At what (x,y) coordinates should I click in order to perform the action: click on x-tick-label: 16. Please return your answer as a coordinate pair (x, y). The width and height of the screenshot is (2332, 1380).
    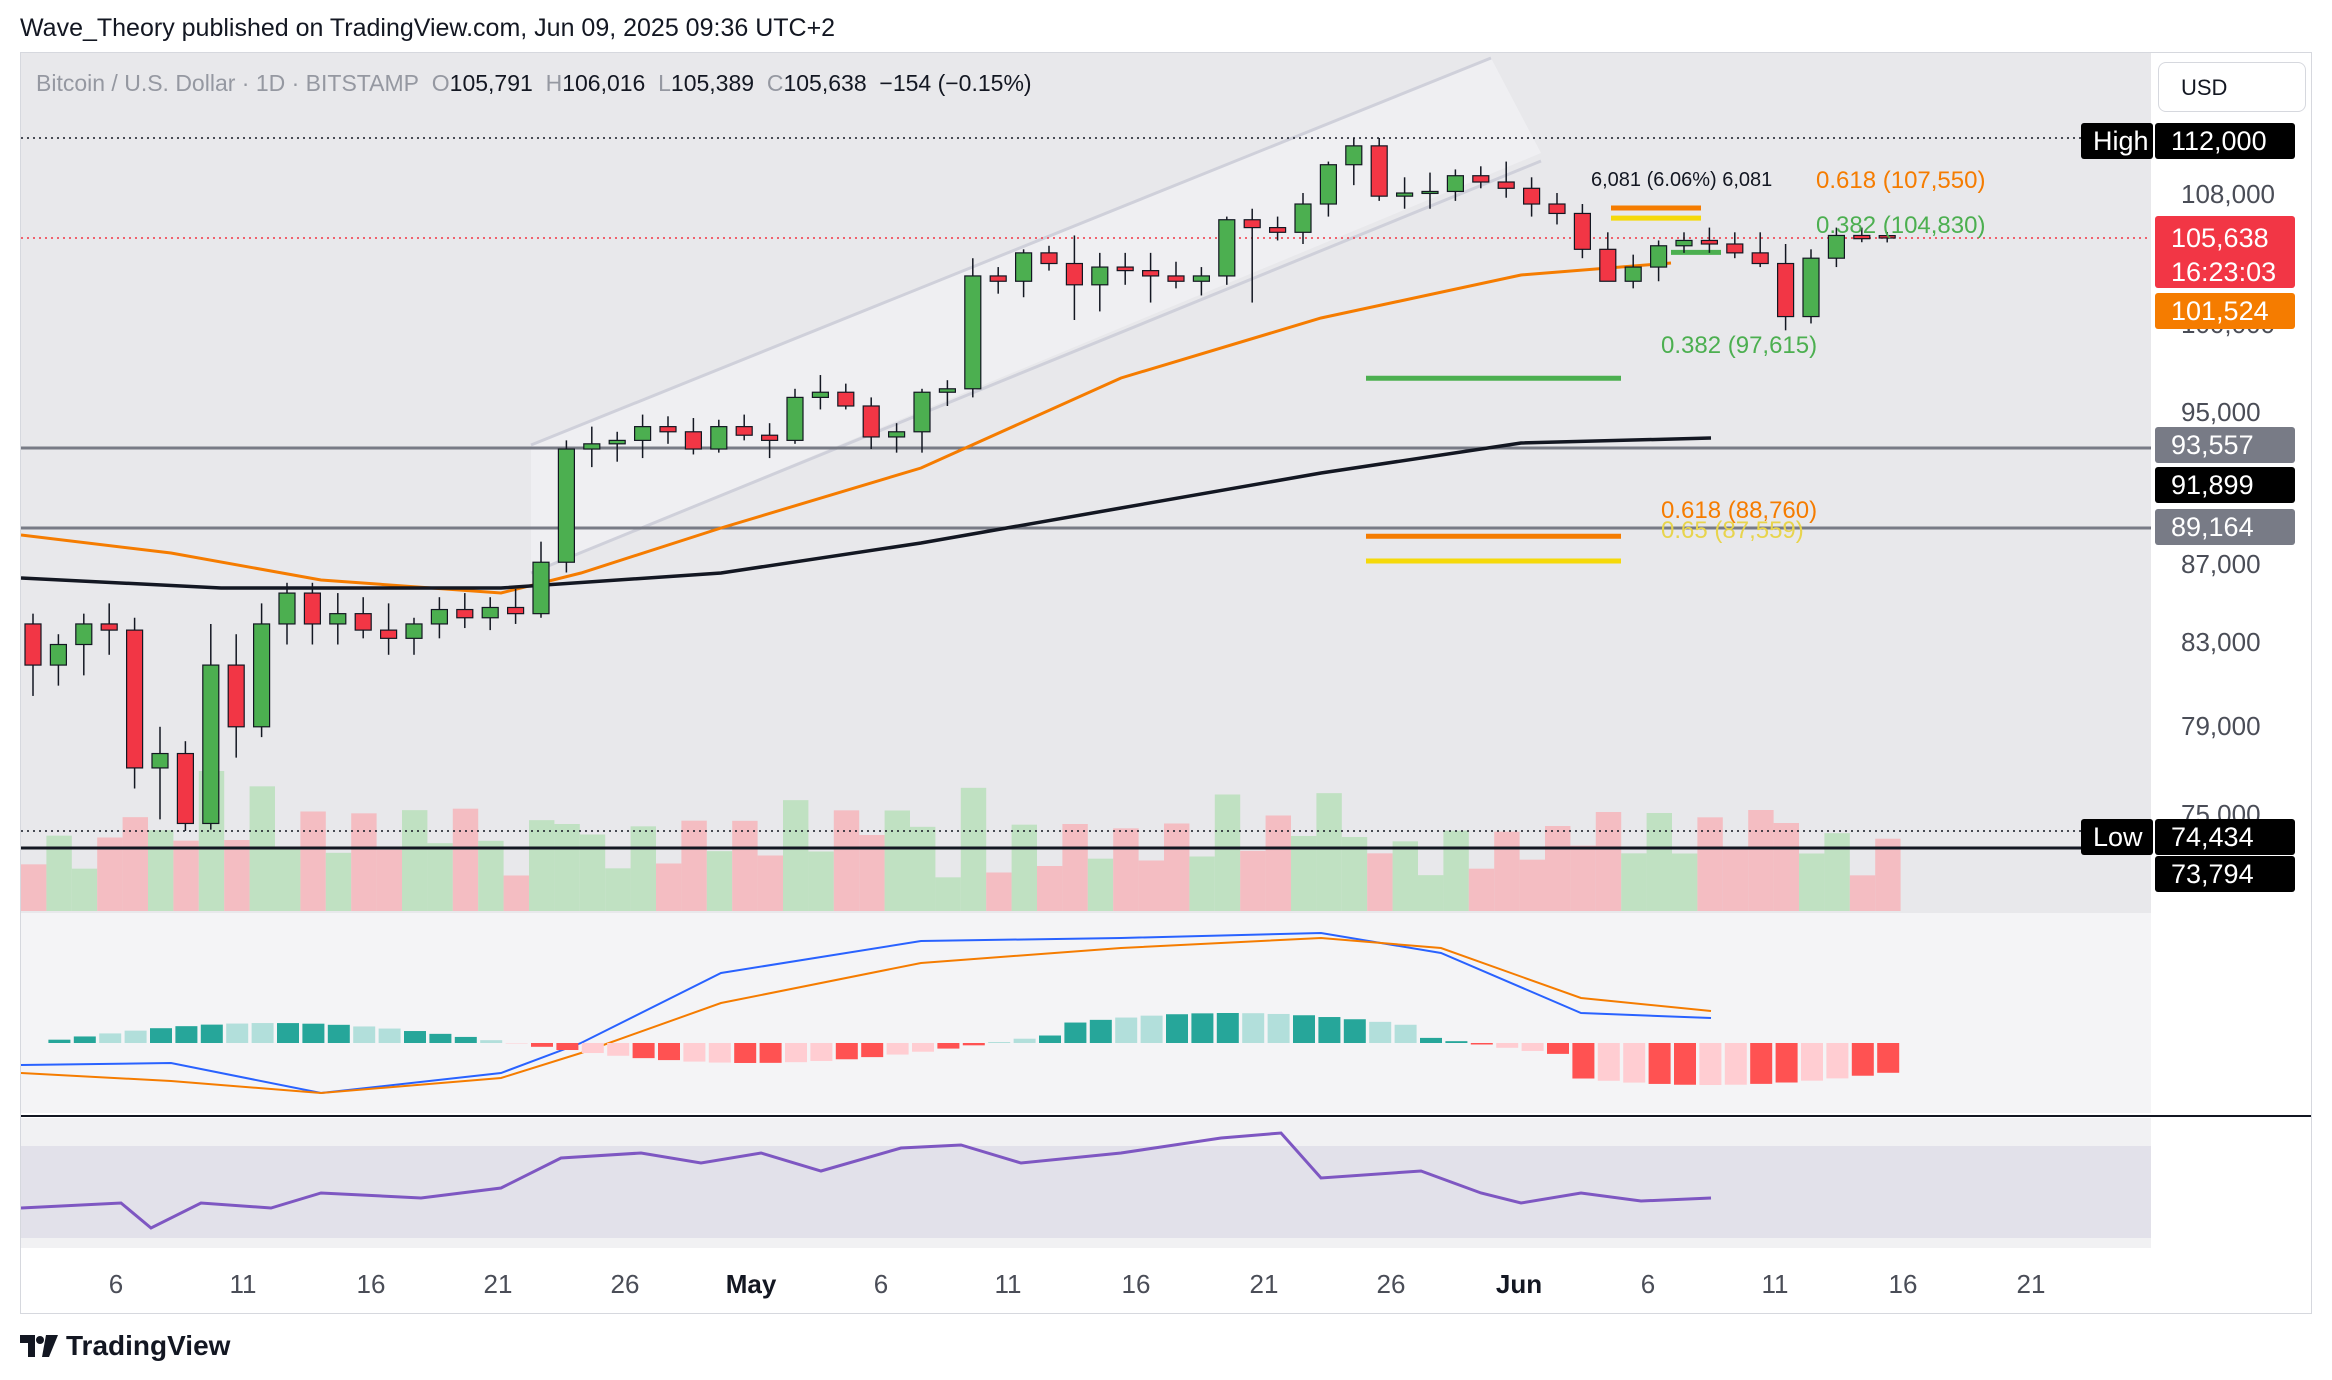
    Looking at the image, I should click on (371, 1284).